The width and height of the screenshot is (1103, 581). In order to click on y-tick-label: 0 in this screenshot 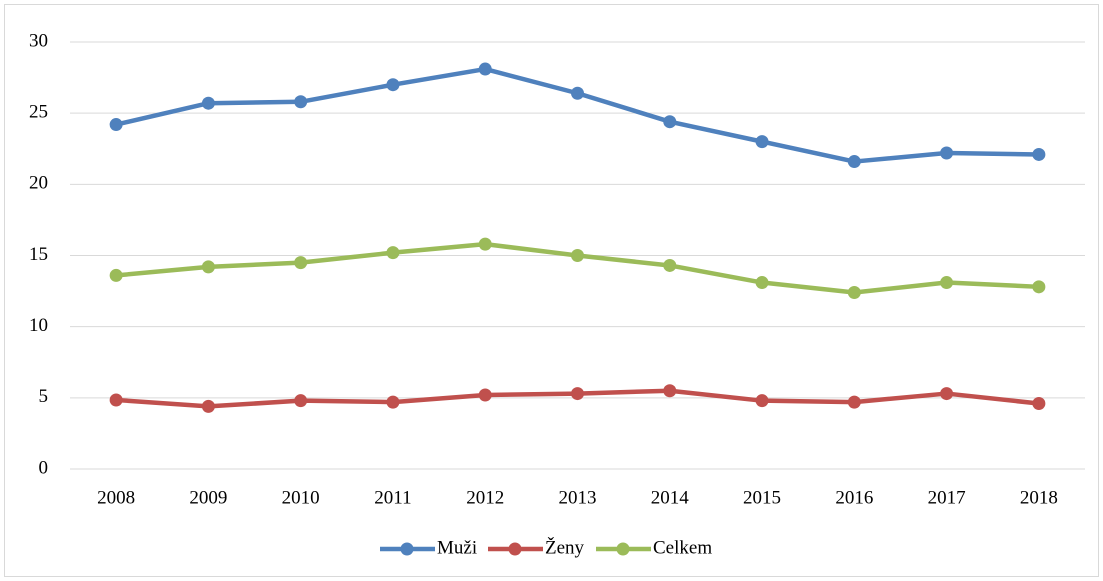, I will do `click(44, 467)`.